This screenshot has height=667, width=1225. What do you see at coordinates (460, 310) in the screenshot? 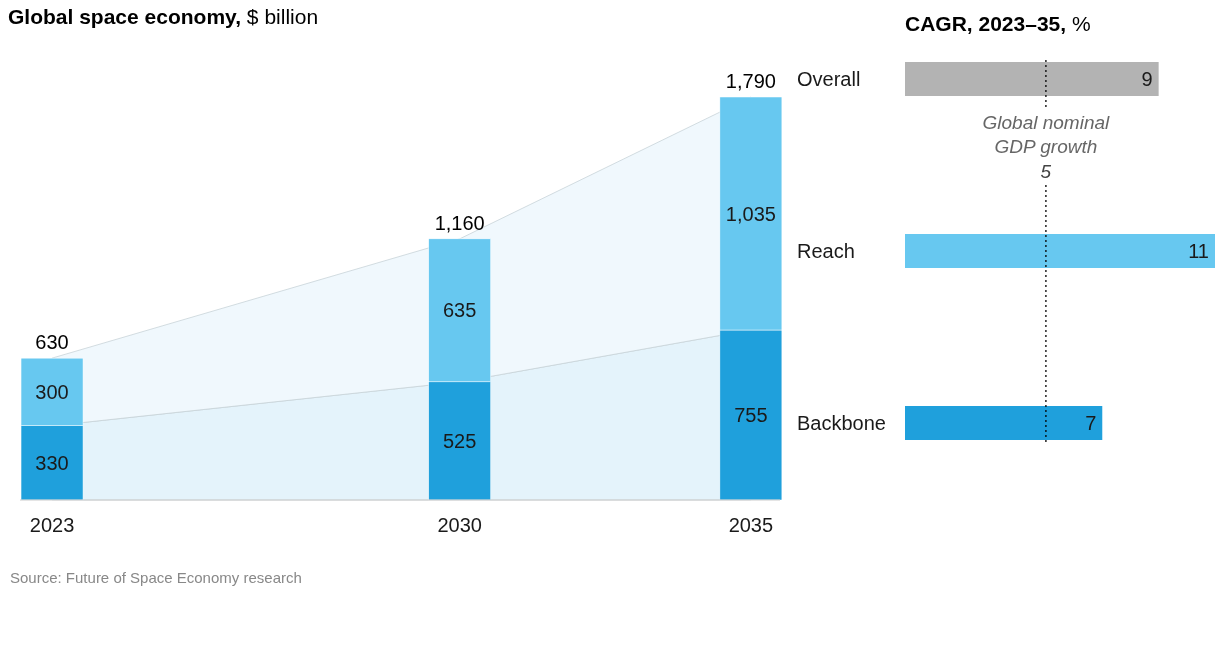
I see `data-label: 635` at bounding box center [460, 310].